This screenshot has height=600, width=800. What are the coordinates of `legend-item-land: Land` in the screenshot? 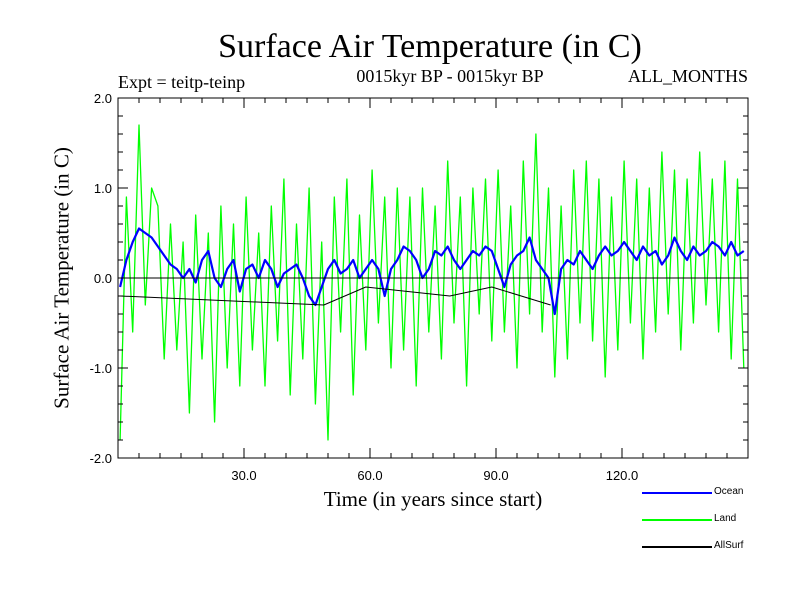 It's located at (700, 521).